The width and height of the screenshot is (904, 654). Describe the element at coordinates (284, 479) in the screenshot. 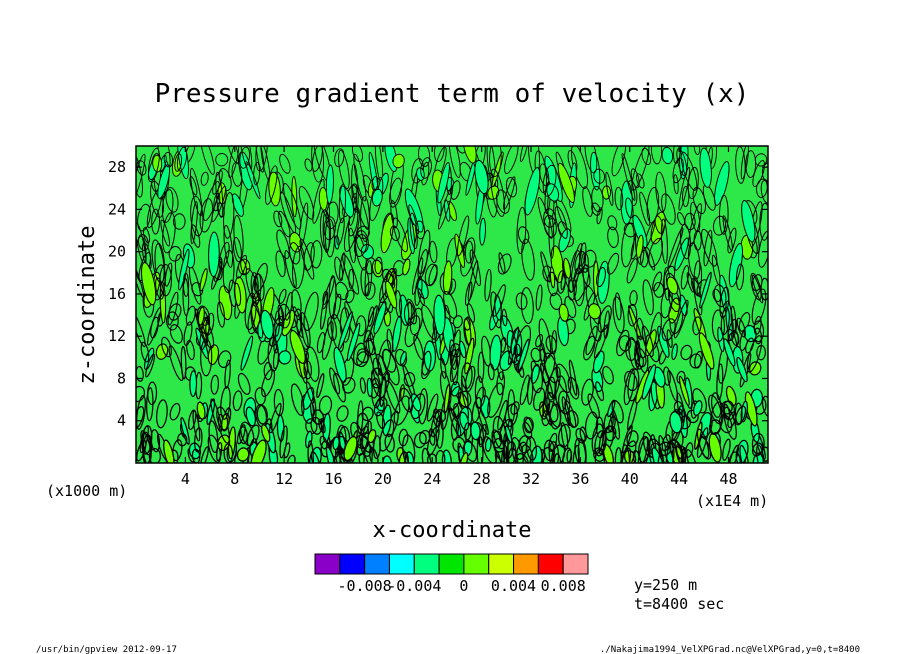

I see `x-tick-label: 12` at that location.